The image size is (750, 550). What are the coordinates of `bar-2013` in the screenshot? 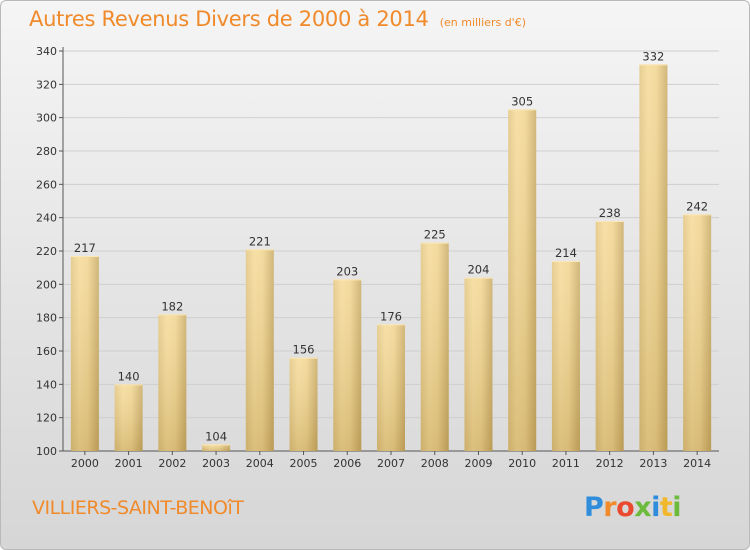 It's located at (653, 258).